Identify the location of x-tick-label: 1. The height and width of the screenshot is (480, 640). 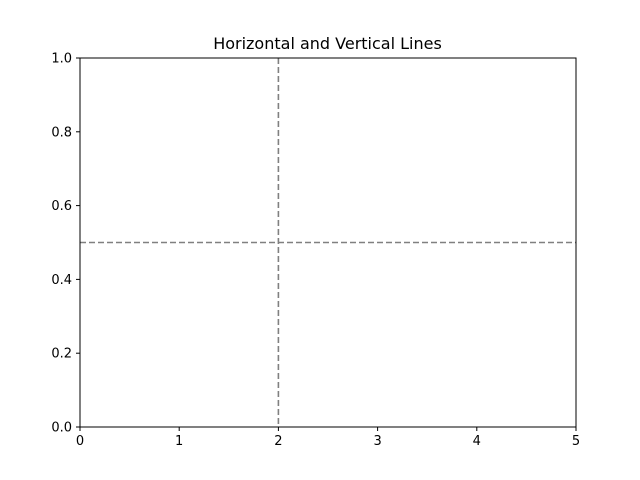
(179, 441).